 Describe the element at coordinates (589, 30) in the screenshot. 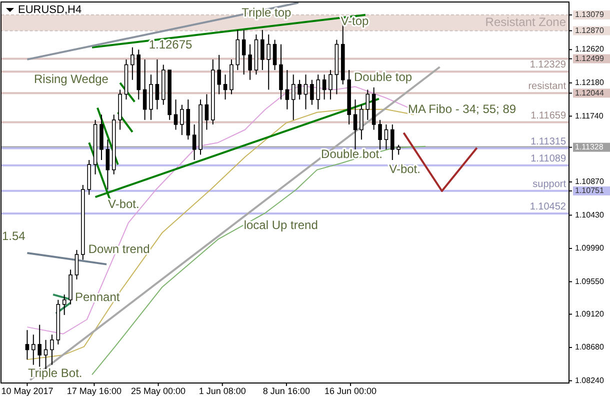

I see `y-tick-label: 1.12870` at that location.